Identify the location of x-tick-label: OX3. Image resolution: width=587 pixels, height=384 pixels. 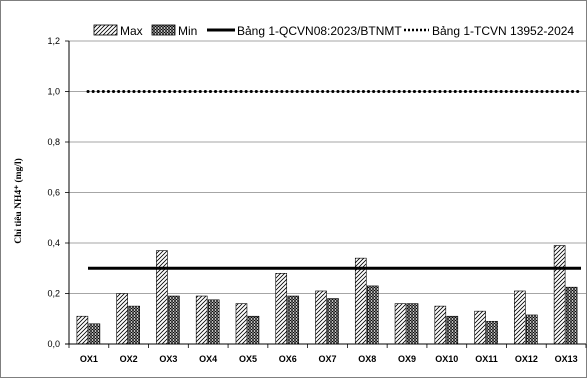
(168, 359).